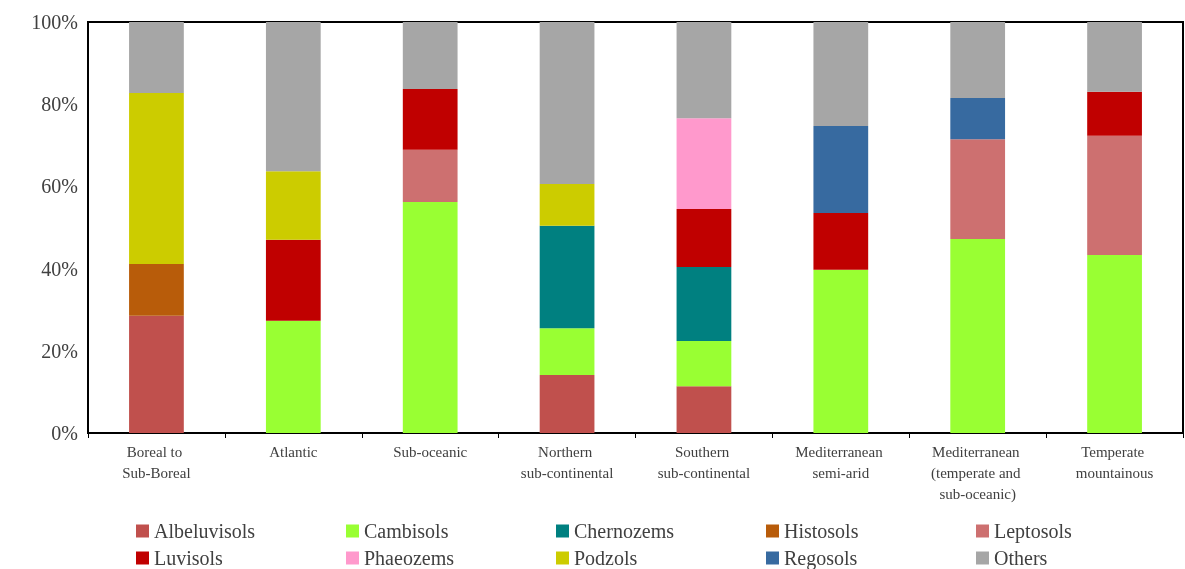 The height and width of the screenshot is (569, 1185). Describe the element at coordinates (841, 462) in the screenshot. I see `x-tick-label: Mediterranean semi-arid` at that location.